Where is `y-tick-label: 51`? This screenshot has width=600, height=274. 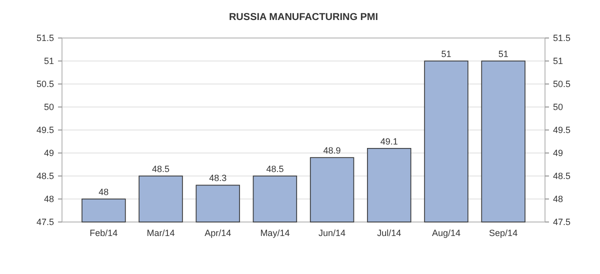
y-tick-label: 51 is located at coordinates (49, 61).